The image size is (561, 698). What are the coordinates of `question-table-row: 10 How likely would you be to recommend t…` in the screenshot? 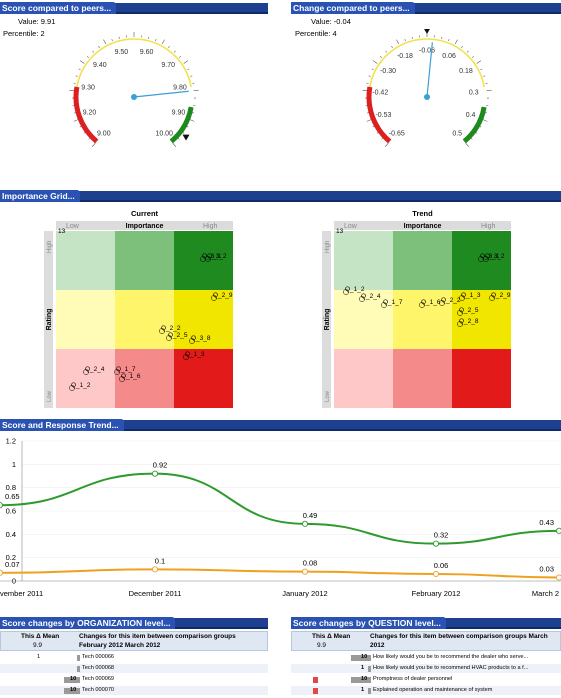 It's located at (426, 657).